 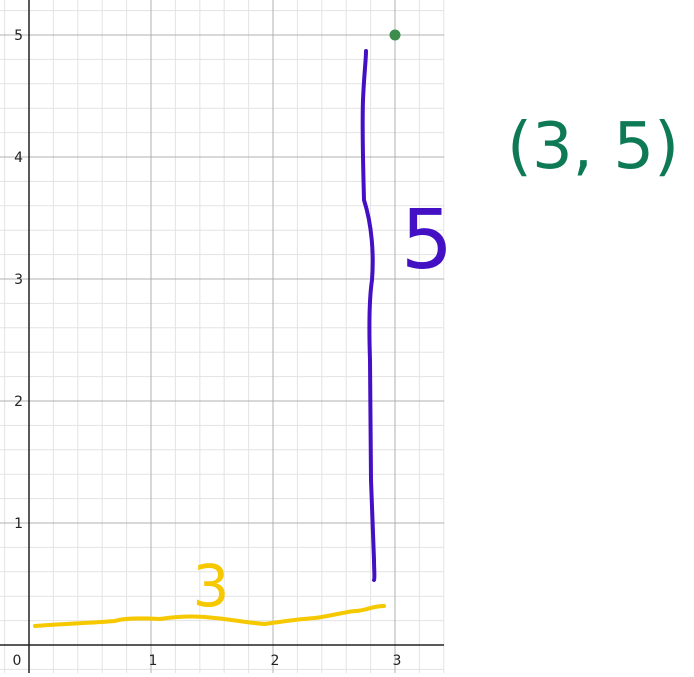 I want to click on y-tick-label: 1, so click(x=18, y=524).